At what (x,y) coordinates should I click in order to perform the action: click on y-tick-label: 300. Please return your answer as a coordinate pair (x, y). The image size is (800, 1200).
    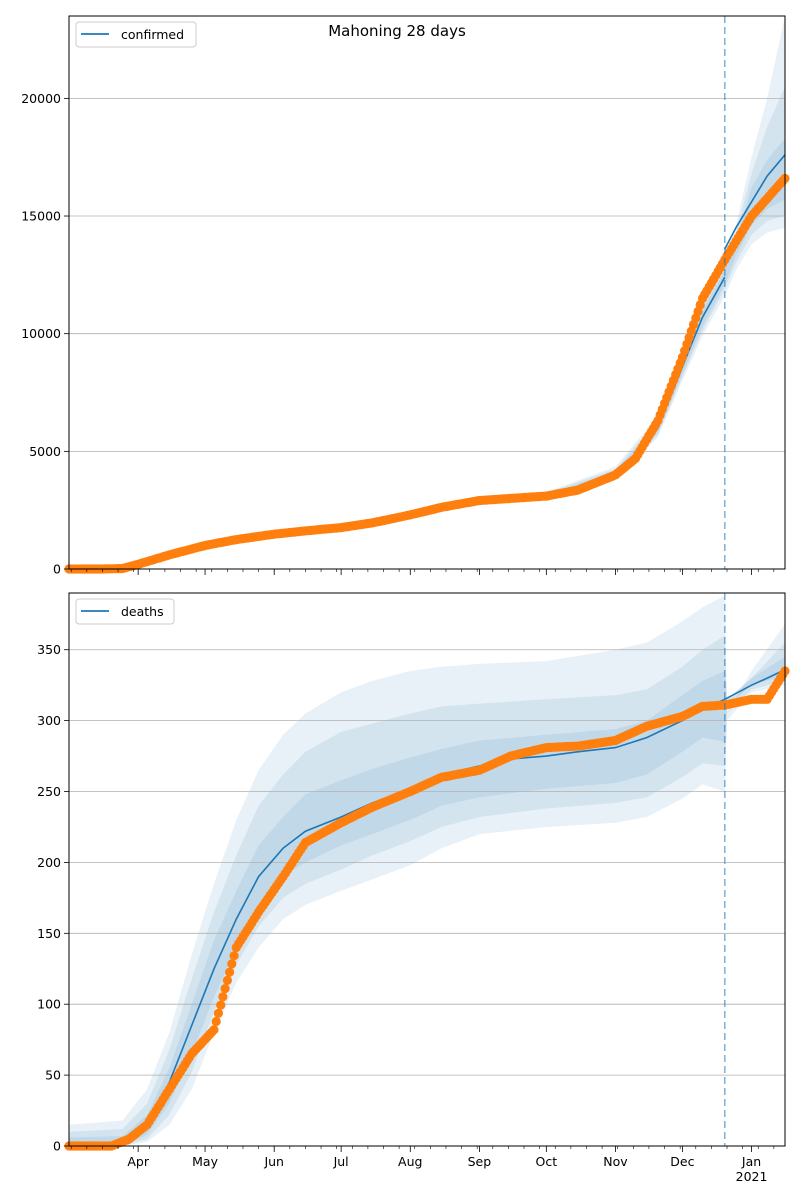
    Looking at the image, I should click on (49, 720).